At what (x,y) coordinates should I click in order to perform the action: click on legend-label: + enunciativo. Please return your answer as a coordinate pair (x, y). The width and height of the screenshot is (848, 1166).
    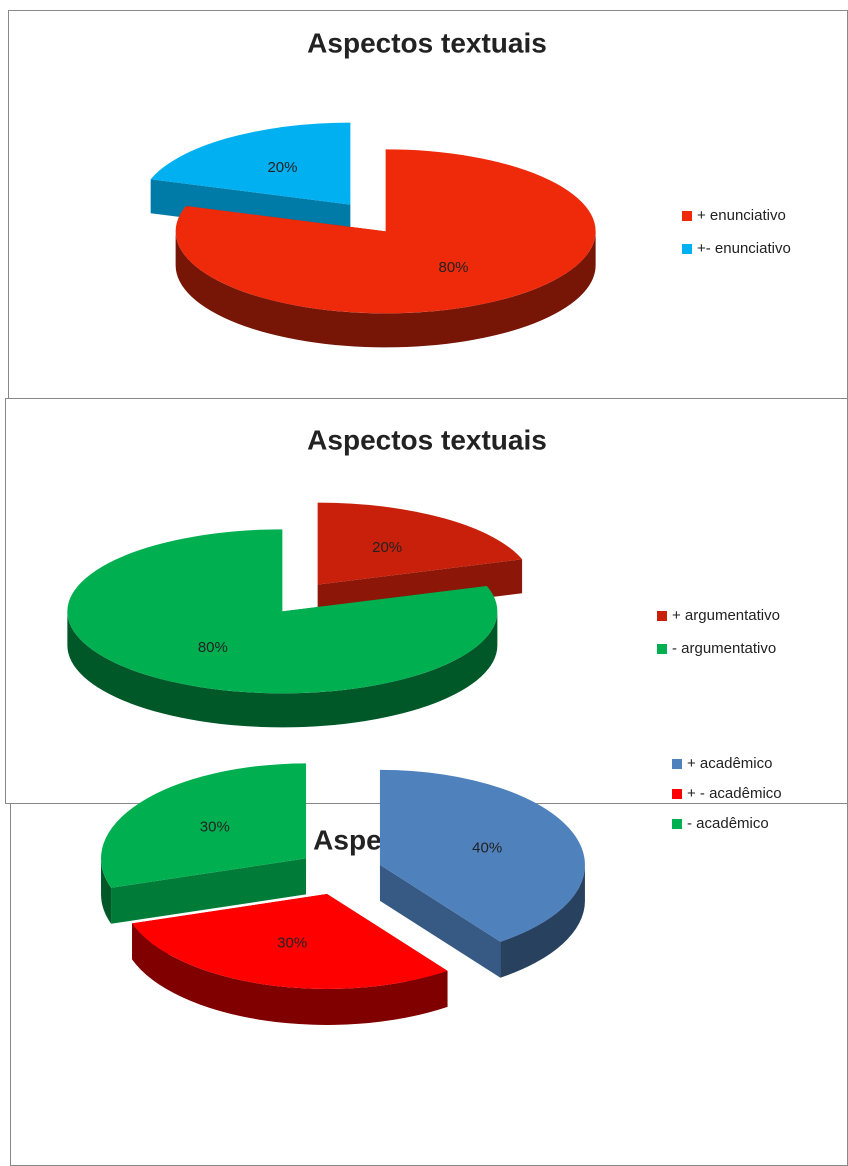
    Looking at the image, I should click on (741, 215).